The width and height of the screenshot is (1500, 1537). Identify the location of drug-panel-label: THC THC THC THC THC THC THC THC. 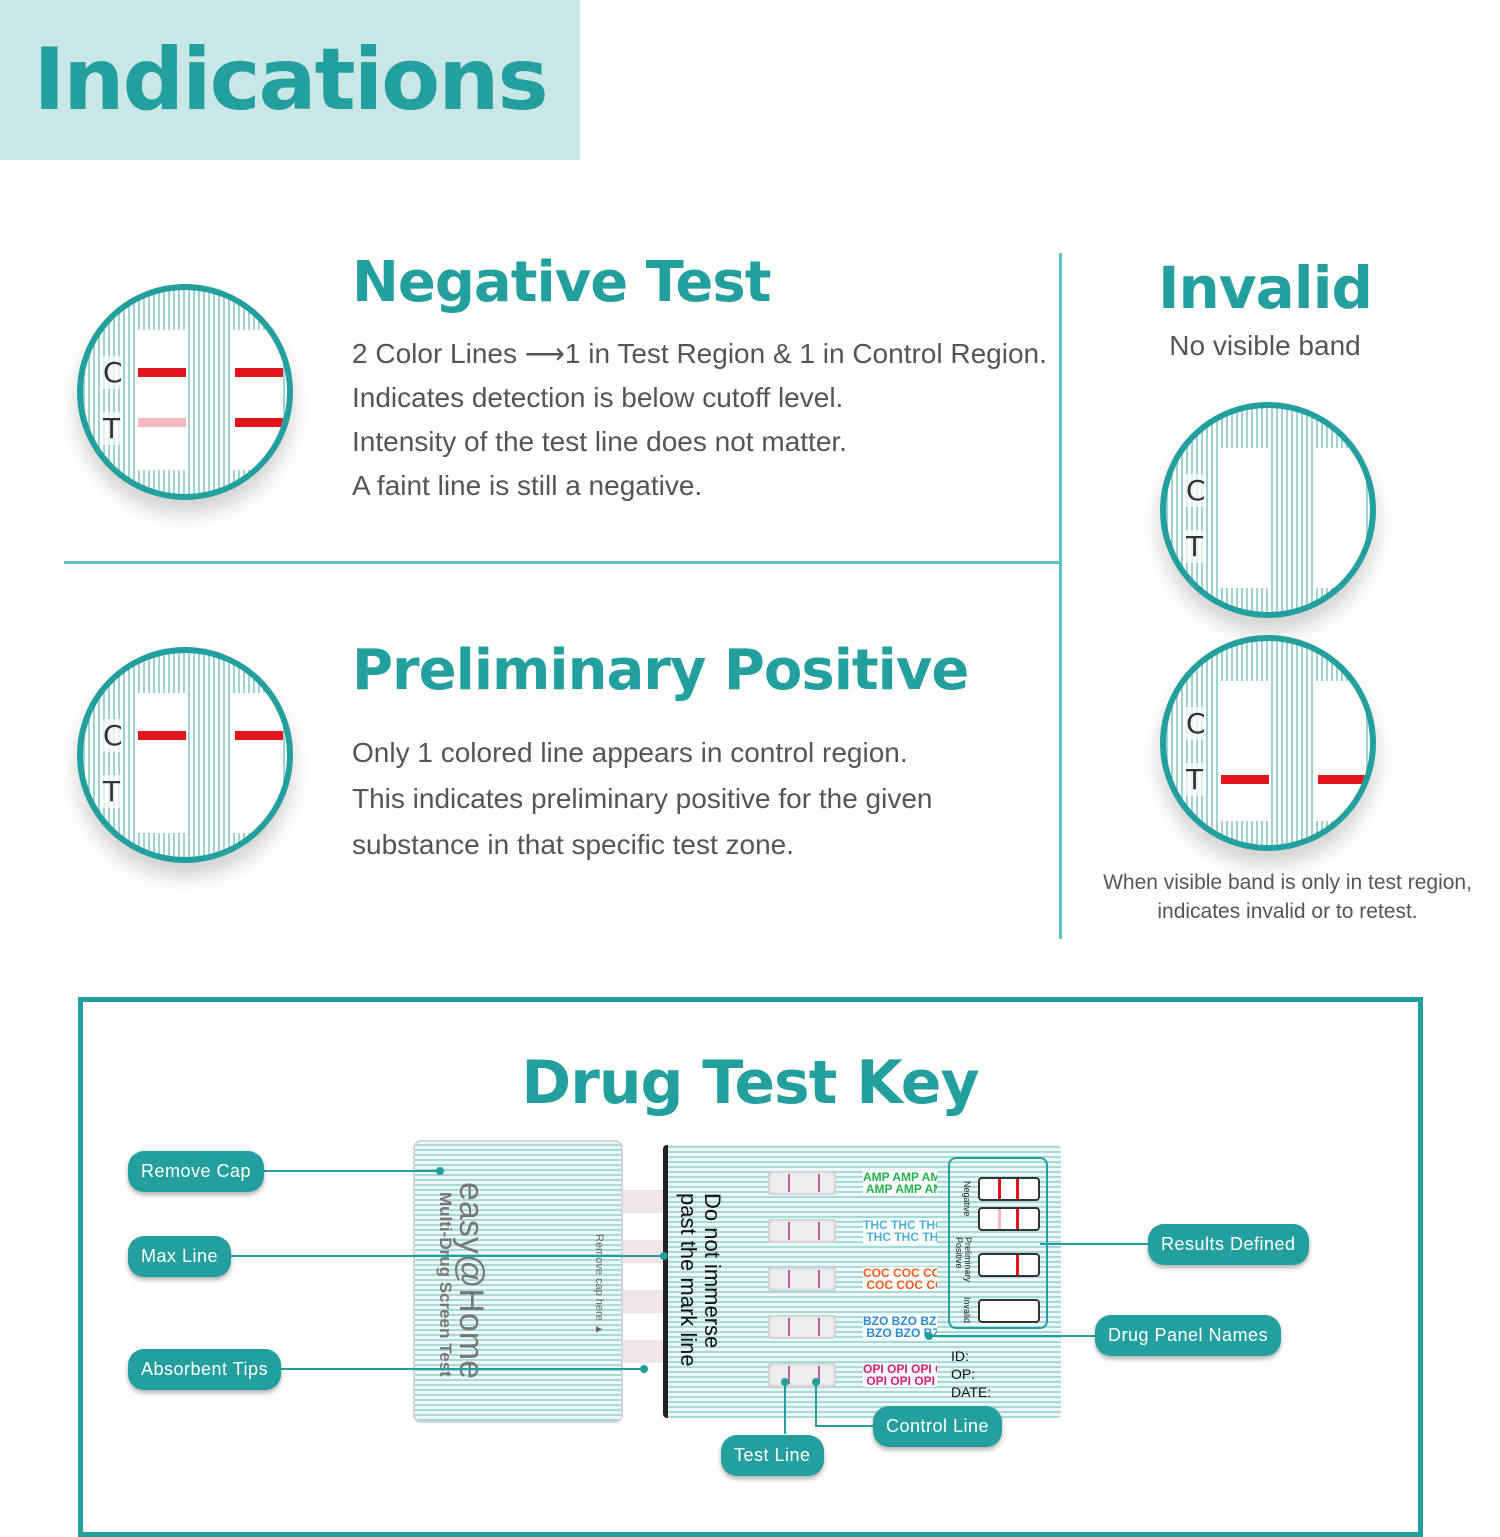
(900, 1231).